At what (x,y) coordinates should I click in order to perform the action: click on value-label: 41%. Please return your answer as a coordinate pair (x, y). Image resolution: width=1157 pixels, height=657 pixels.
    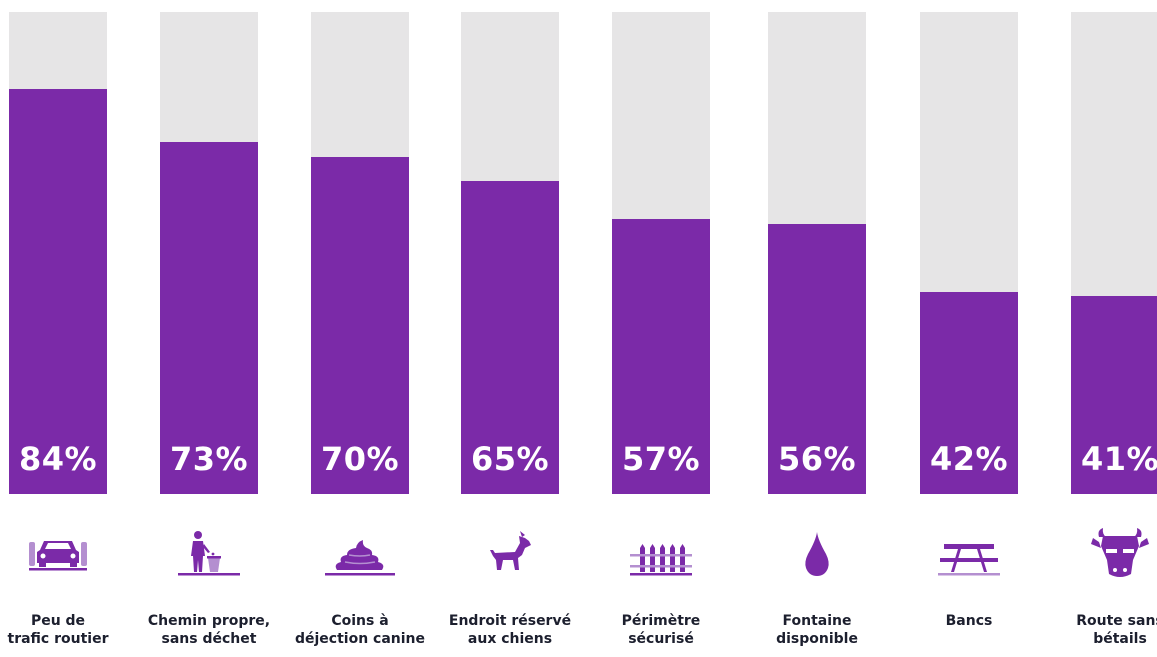
    Looking at the image, I should click on (1118, 459).